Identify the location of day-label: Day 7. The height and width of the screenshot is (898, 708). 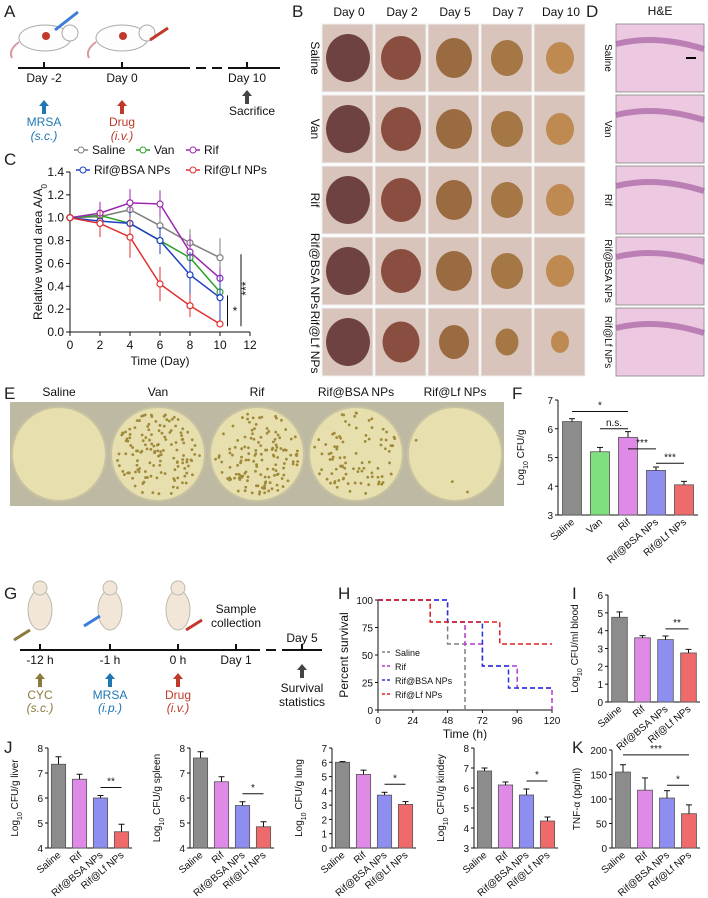
(508, 12).